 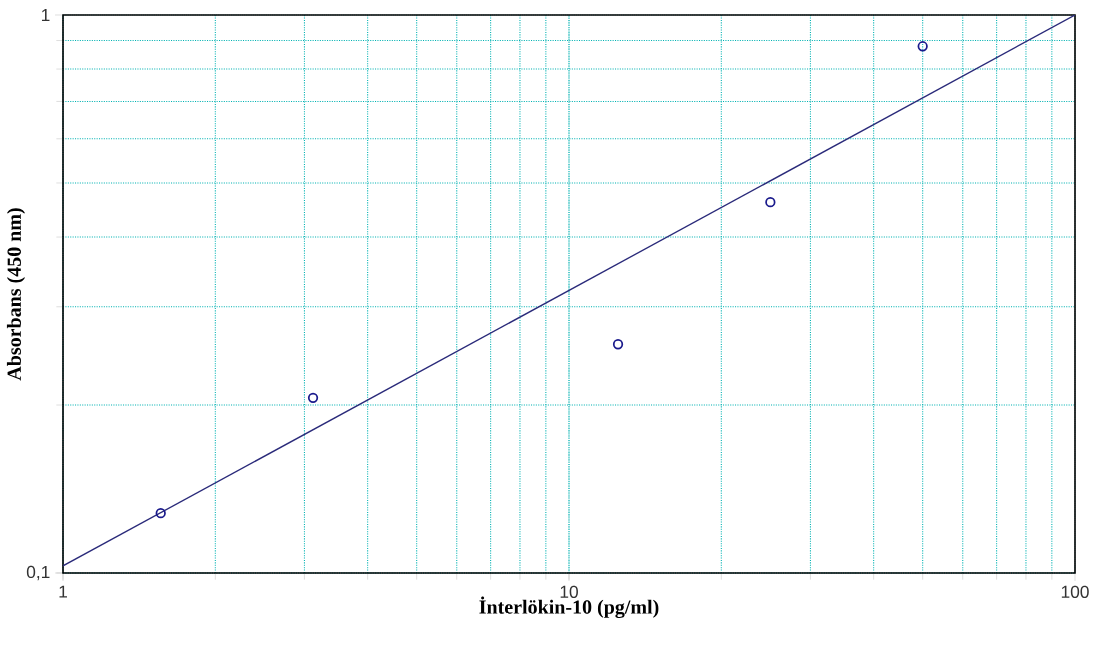 What do you see at coordinates (569, 591) in the screenshot?
I see `x-tick-label: 10` at bounding box center [569, 591].